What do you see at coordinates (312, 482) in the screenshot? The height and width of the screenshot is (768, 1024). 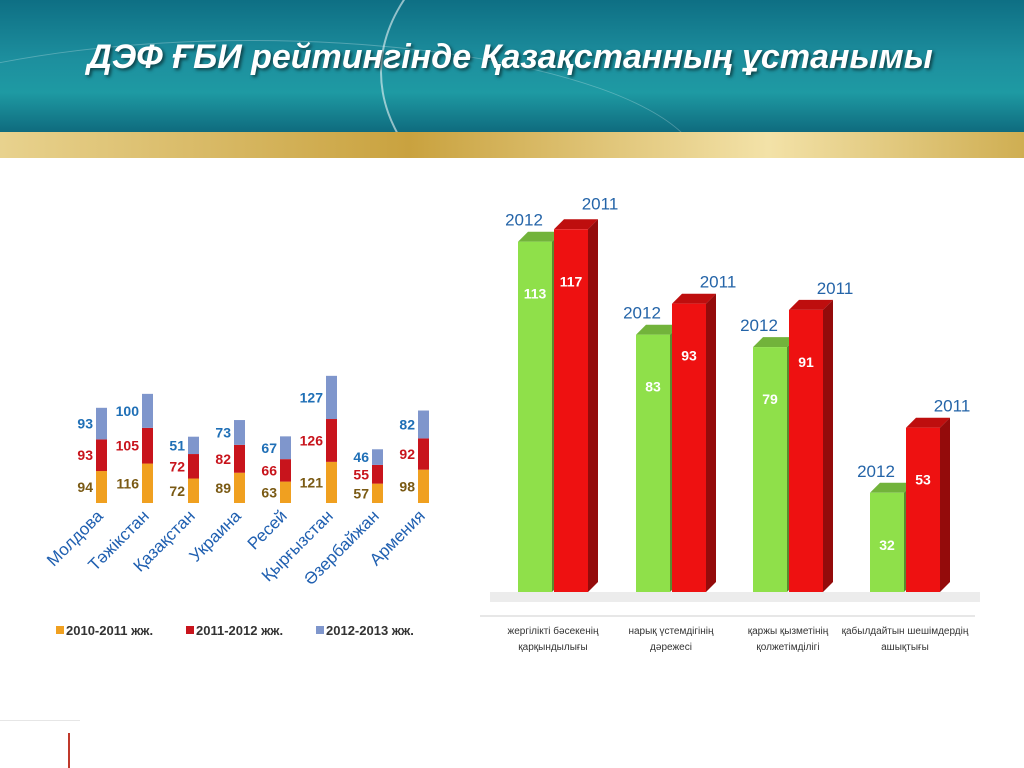 I see `stack-value-label: 121` at bounding box center [312, 482].